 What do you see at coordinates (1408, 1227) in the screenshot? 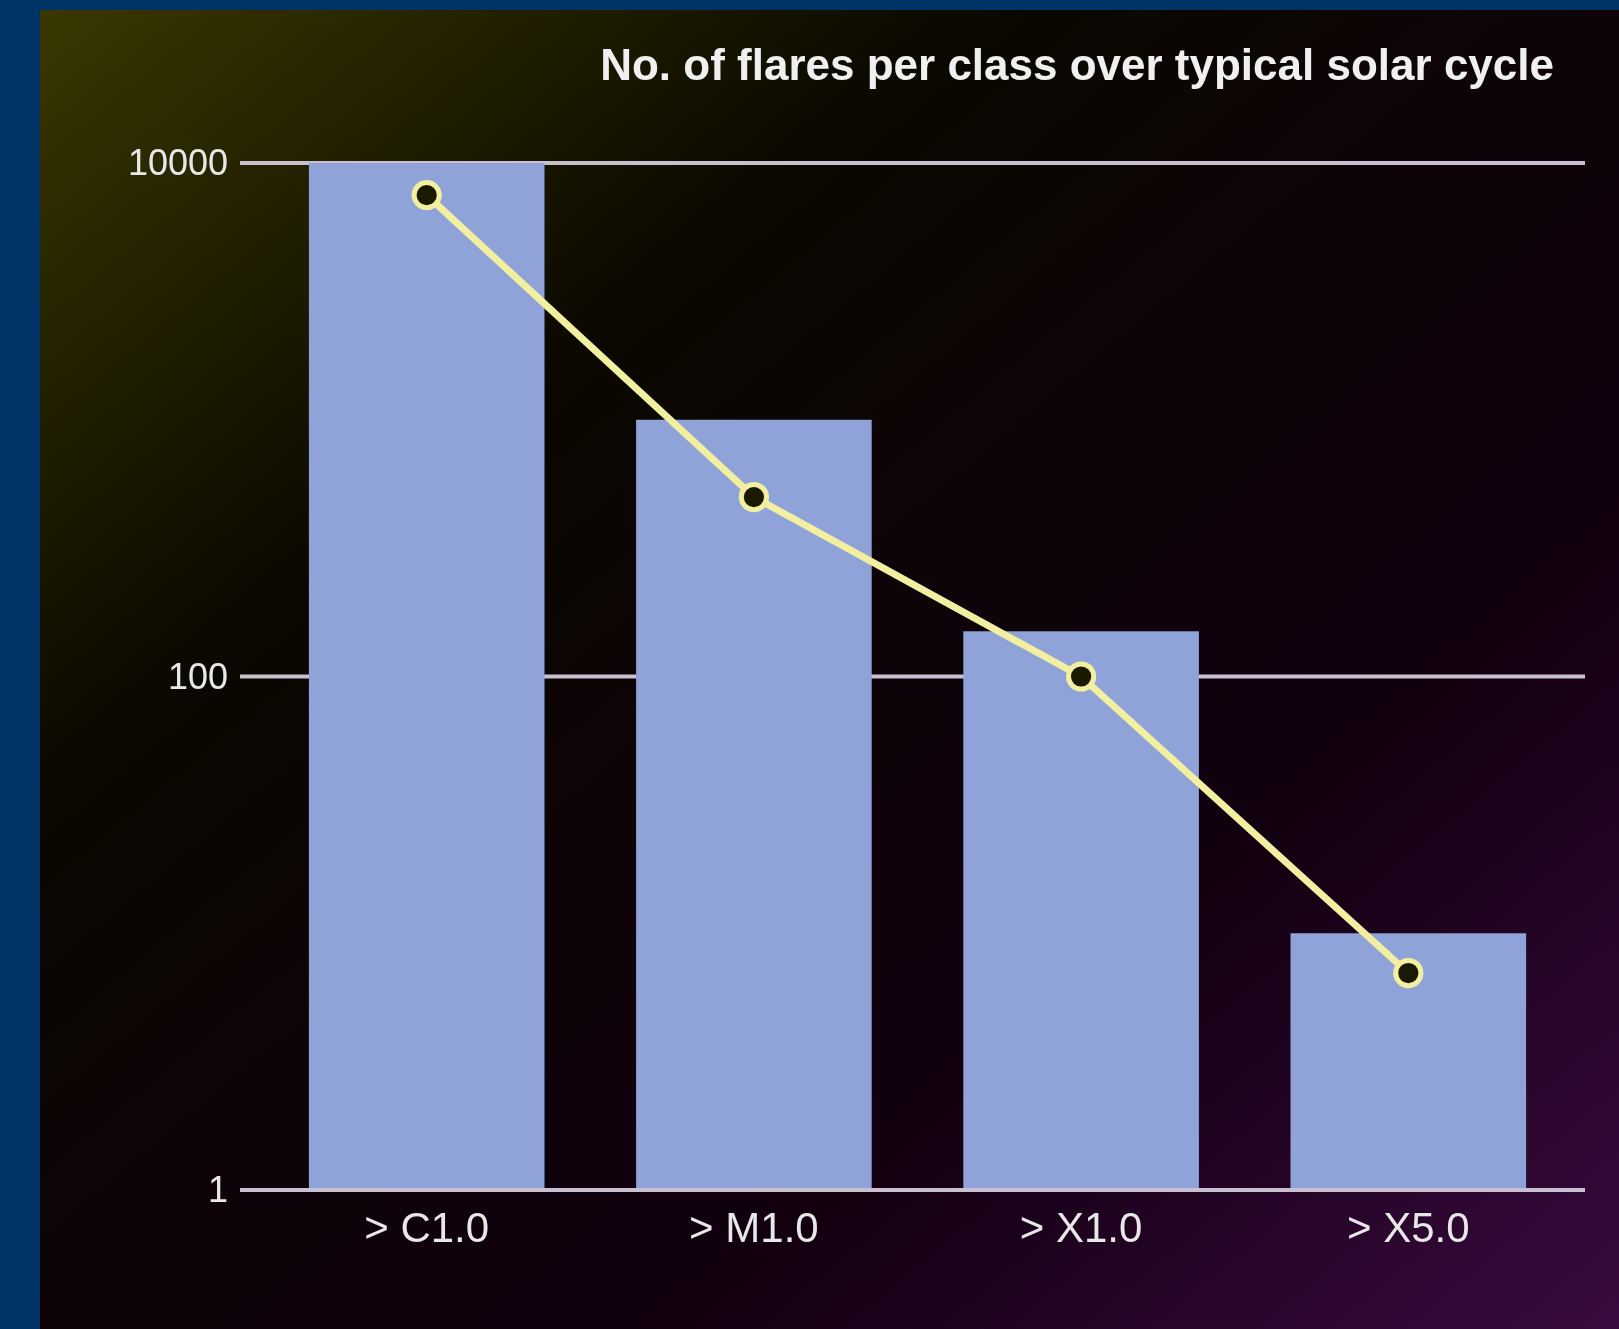
I see `x-tick-label: > X5.0` at bounding box center [1408, 1227].